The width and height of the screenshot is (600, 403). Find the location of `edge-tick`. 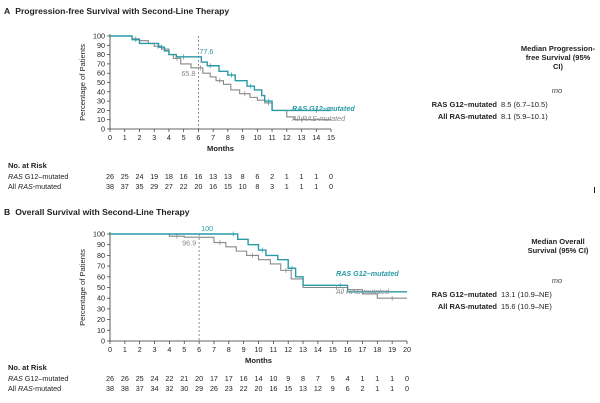

edge-tick is located at coordinates (594, 190).